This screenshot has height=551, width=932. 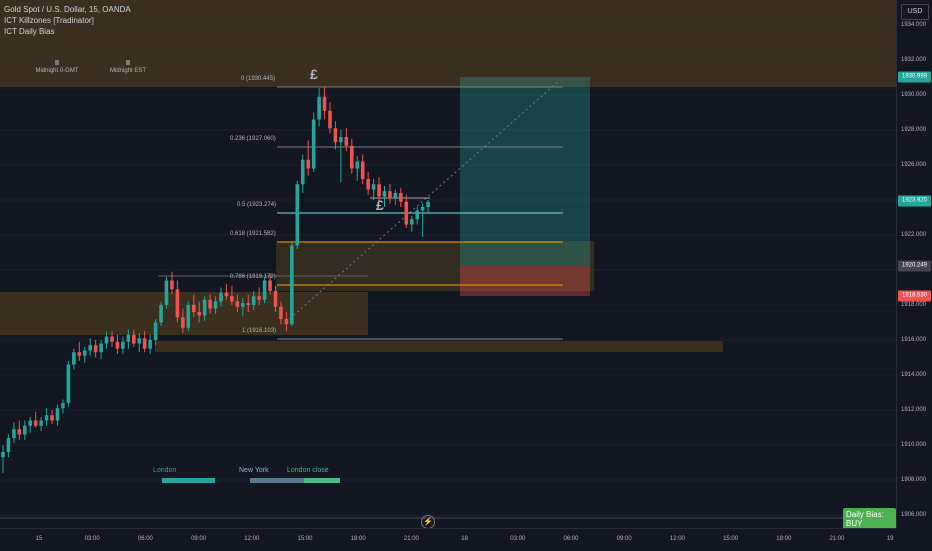 What do you see at coordinates (308, 470) in the screenshot?
I see `session-label-london-close: London close` at bounding box center [308, 470].